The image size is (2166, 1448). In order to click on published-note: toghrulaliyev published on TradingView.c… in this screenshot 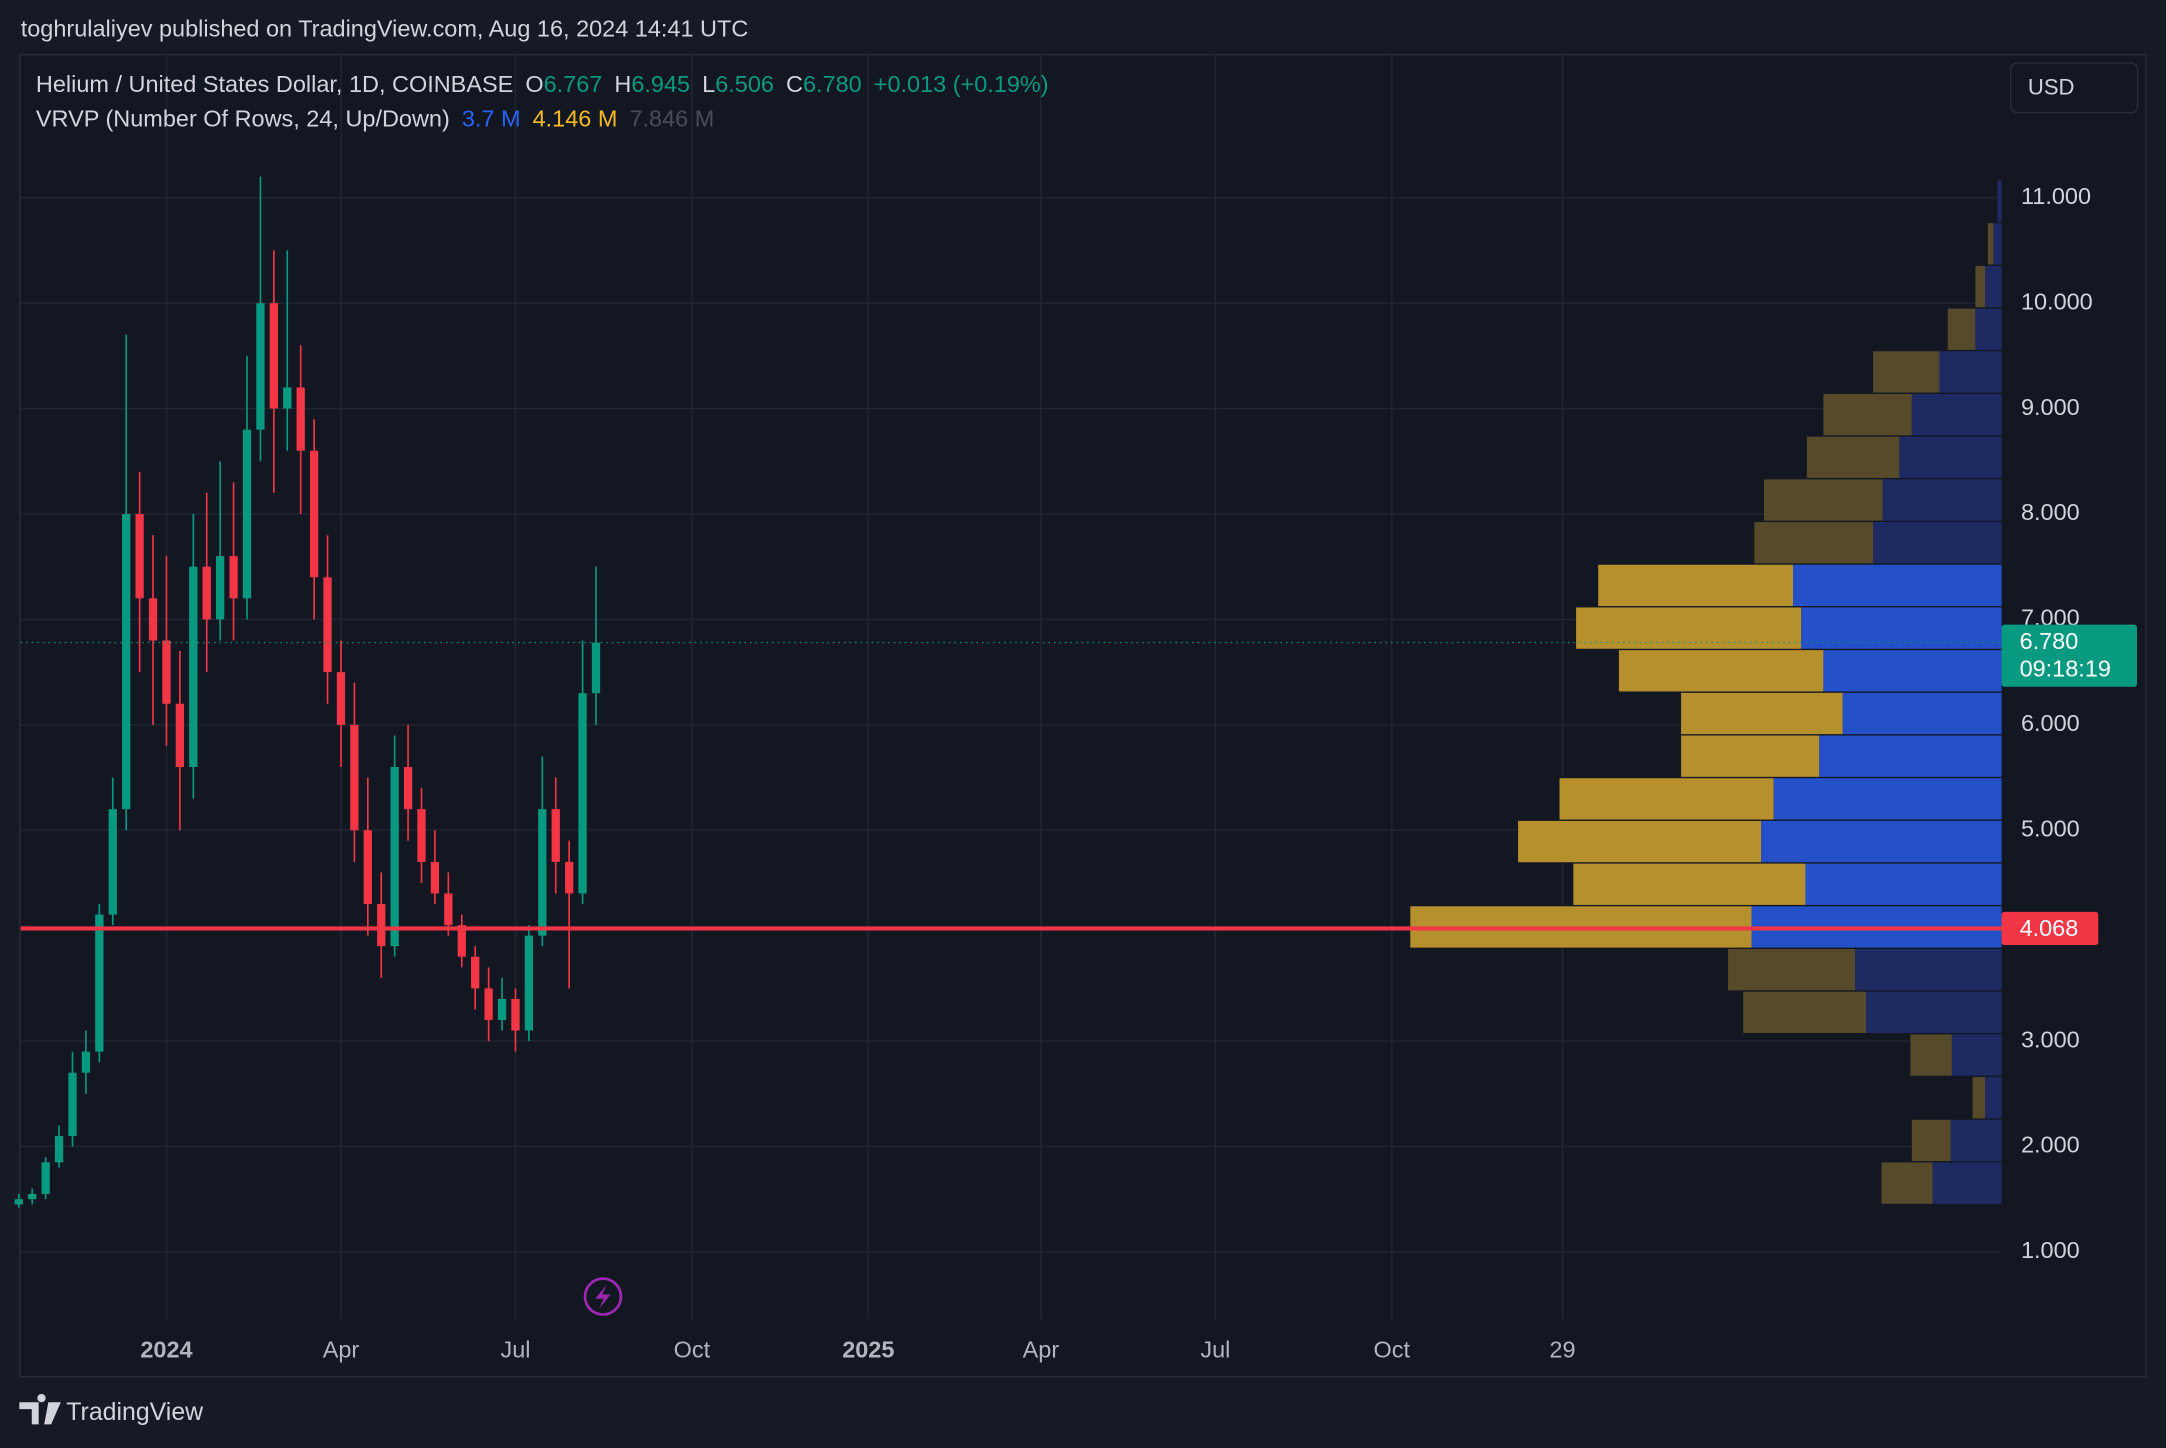, I will do `click(385, 29)`.